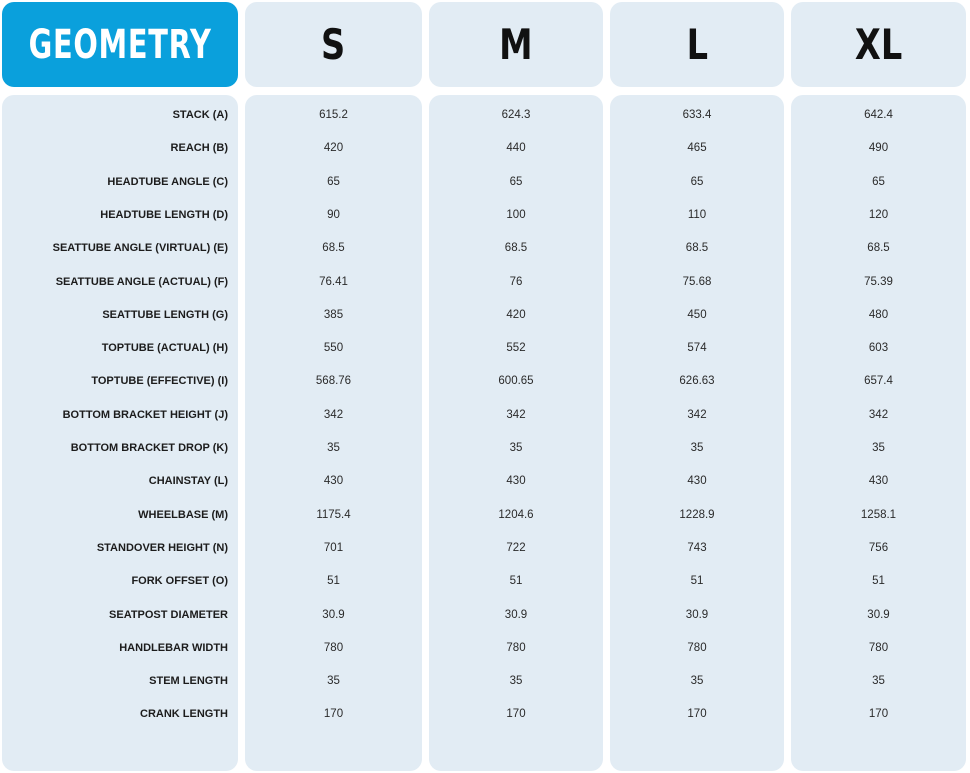 Image resolution: width=970 pixels, height=773 pixels. I want to click on value-cell: 626.63, so click(697, 381).